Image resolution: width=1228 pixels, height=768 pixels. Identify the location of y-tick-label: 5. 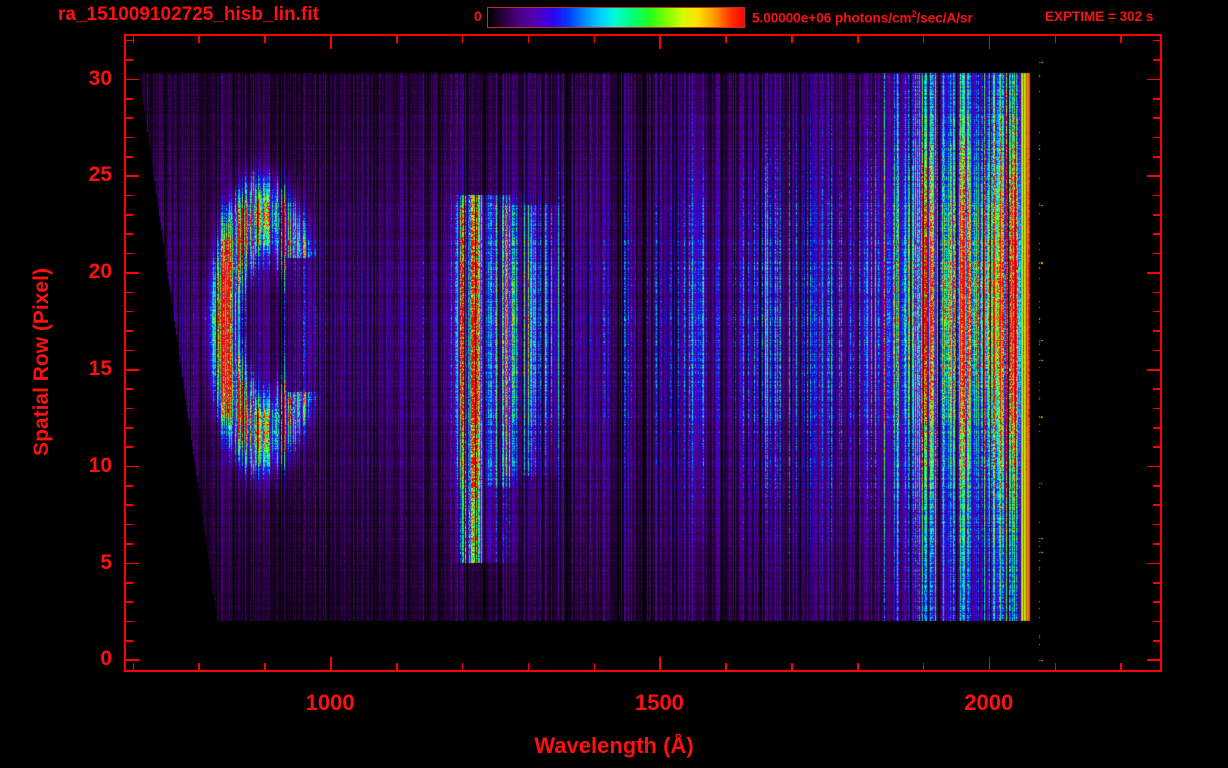
(106, 562).